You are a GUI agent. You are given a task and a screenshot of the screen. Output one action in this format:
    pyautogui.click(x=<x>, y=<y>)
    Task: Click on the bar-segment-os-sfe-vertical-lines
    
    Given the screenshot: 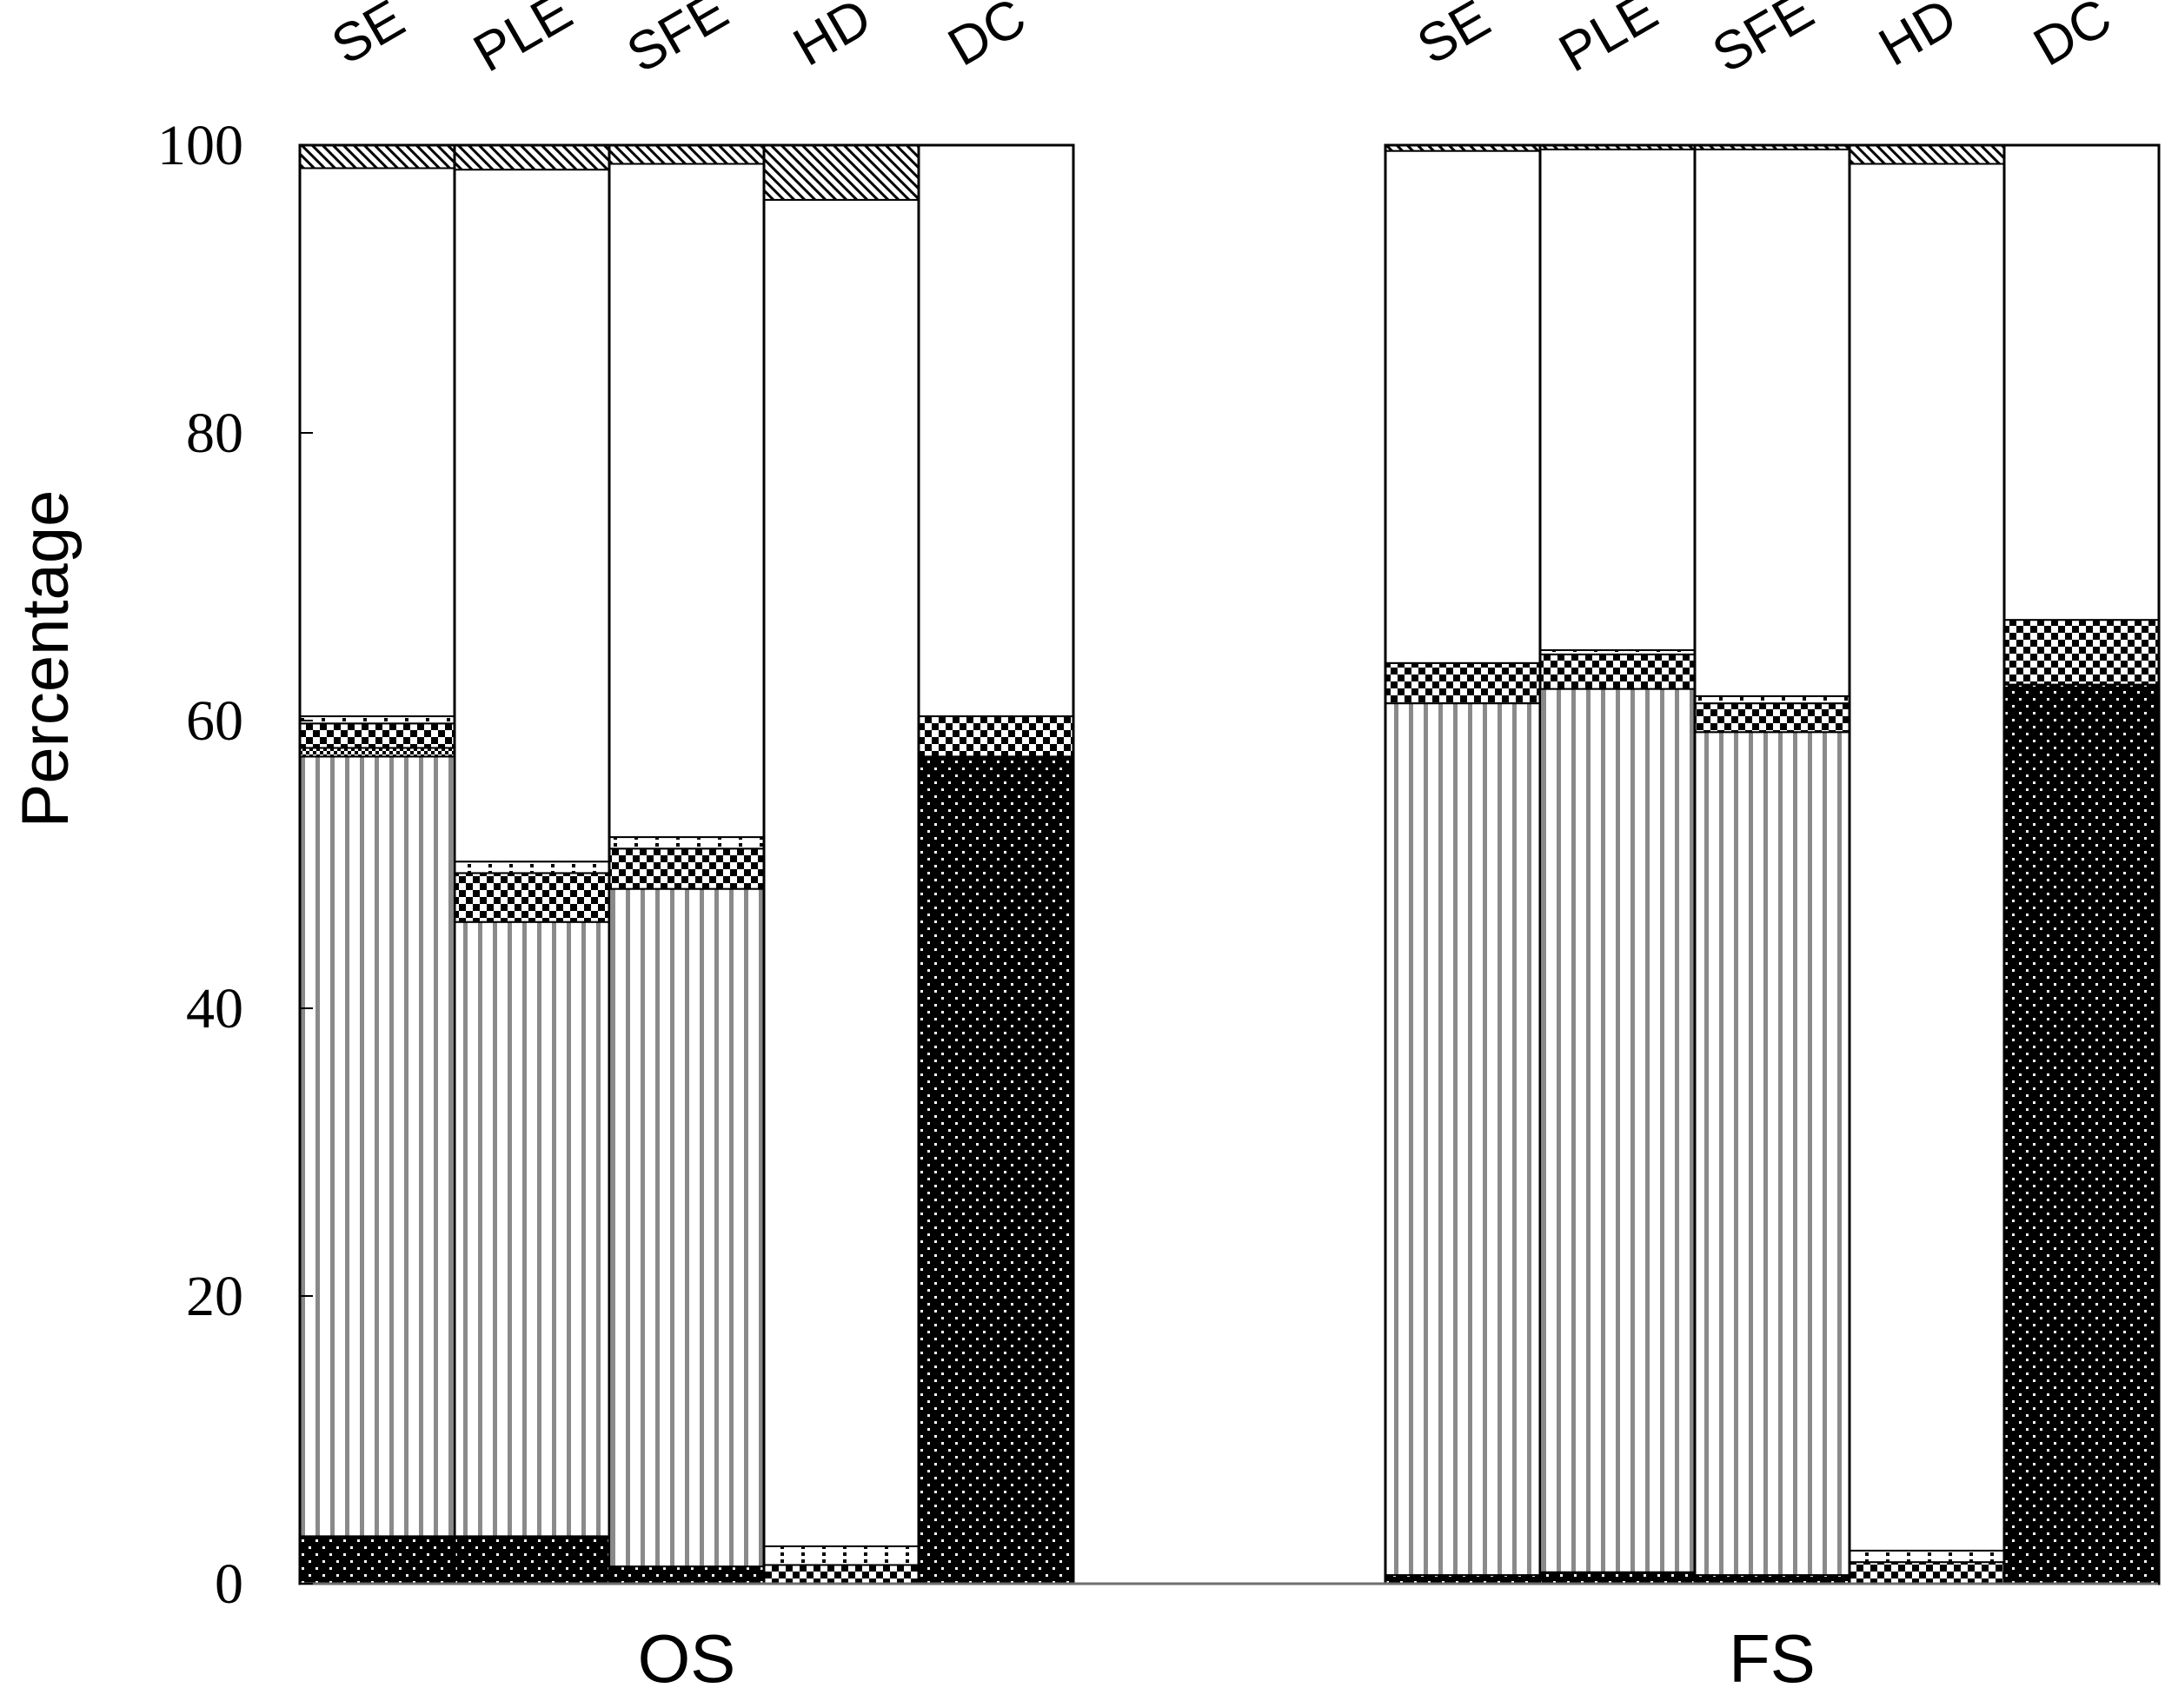 What is the action you would take?
    pyautogui.click(x=687, y=1227)
    